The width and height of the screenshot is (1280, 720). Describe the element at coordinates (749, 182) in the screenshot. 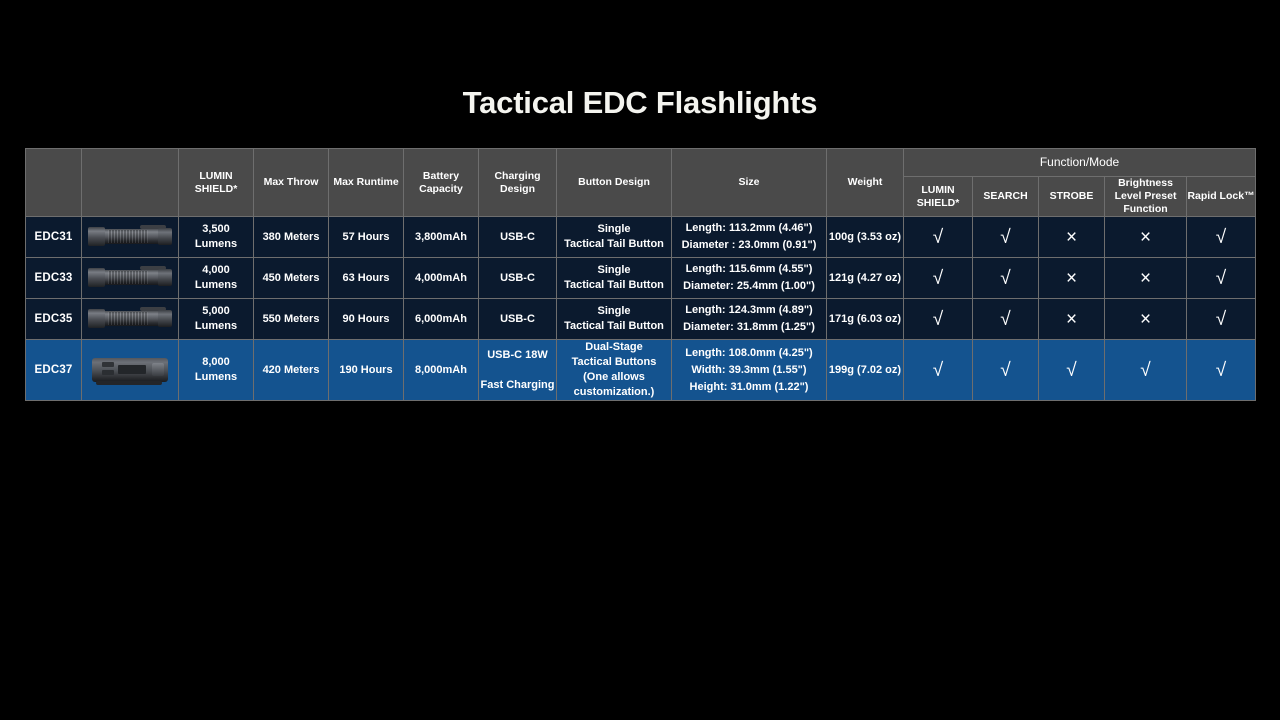

I see `header-size: Size` at that location.